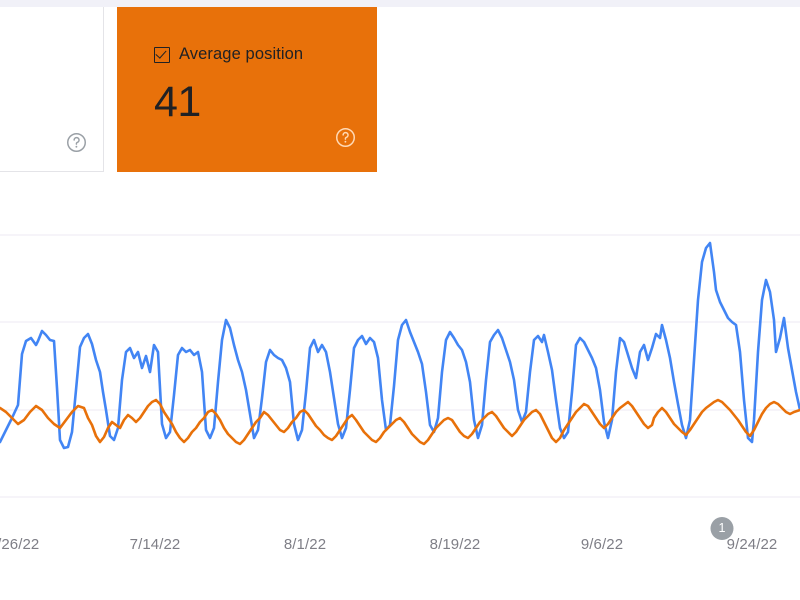  I want to click on chart-x-tick-label: 8/19/22, so click(455, 544).